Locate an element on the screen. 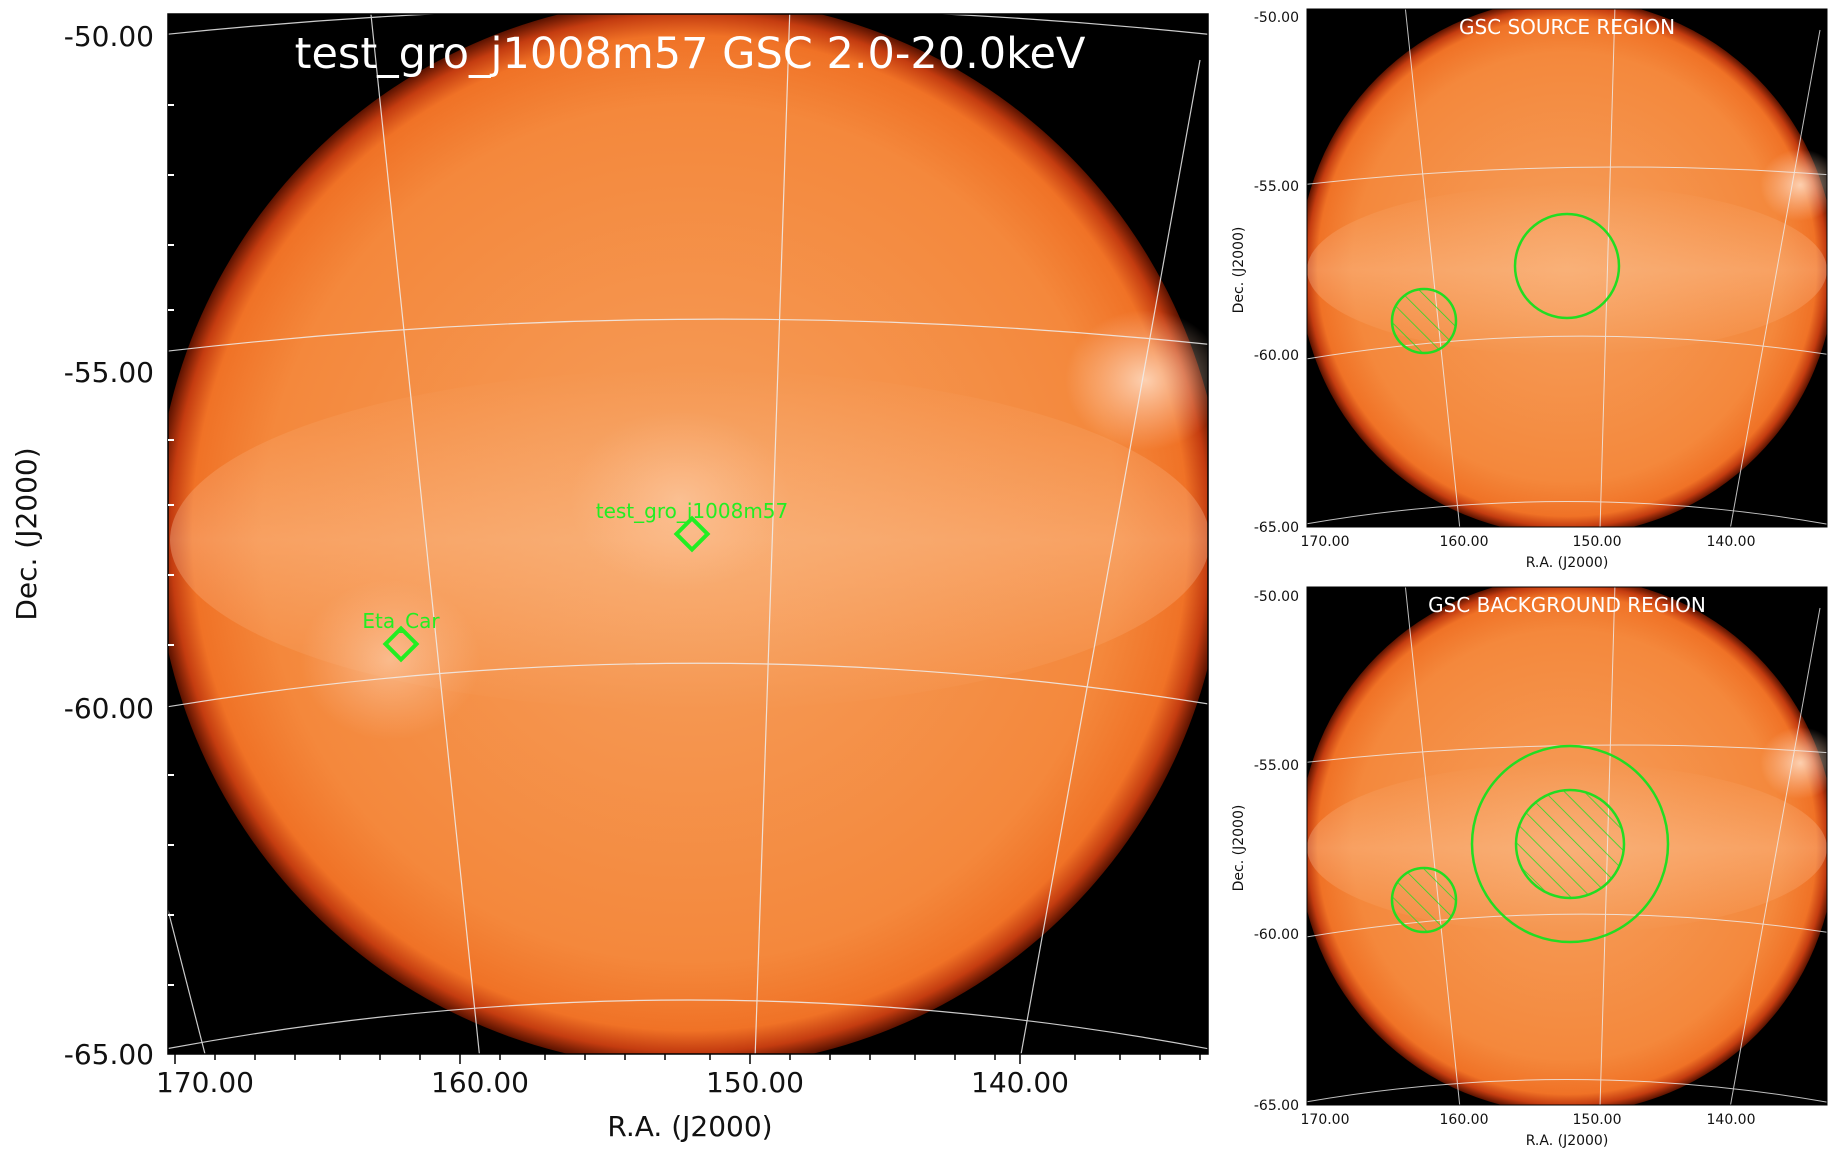 This screenshot has width=1832, height=1156. source-x-tick-labels: 170.00 160.00 150.00 140.00 is located at coordinates (1528, 542).